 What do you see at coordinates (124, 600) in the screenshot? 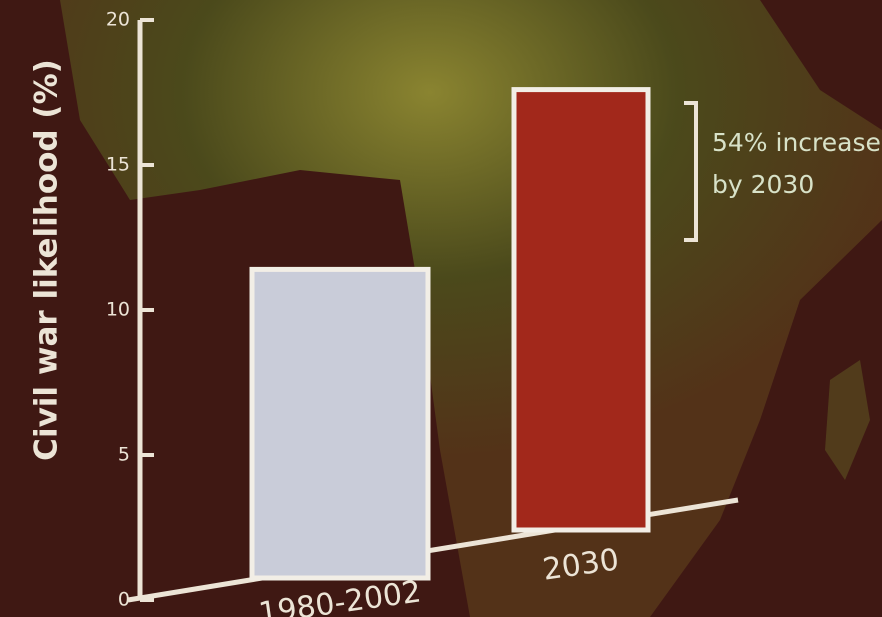
I see `y-tick-label: 0` at bounding box center [124, 600].